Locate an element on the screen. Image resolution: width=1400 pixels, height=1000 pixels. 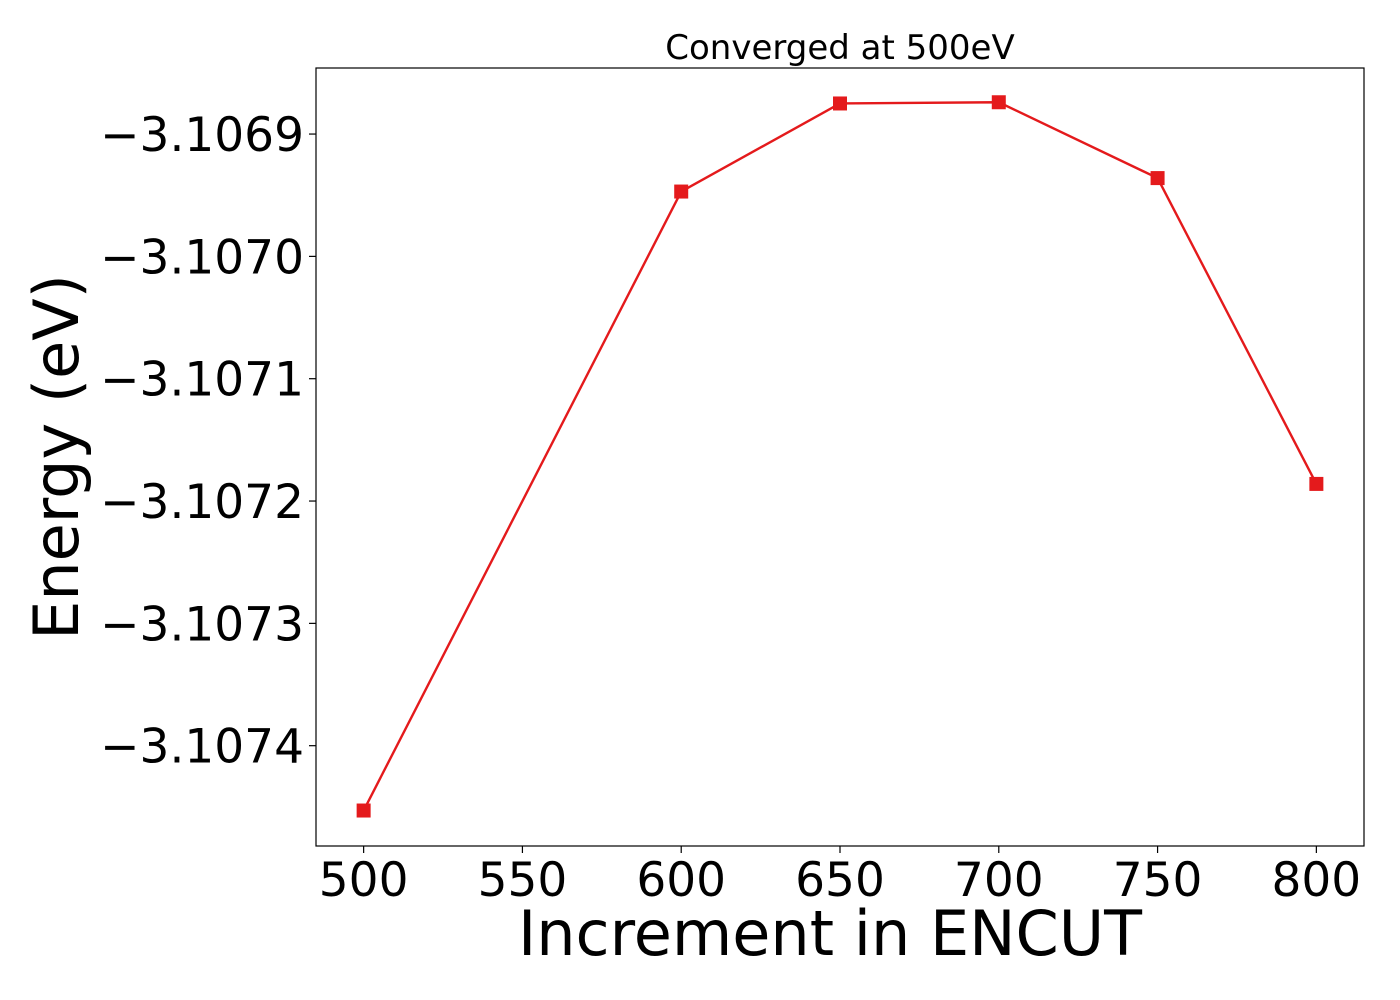
x-tick-label: 750 is located at coordinates (1158, 880).